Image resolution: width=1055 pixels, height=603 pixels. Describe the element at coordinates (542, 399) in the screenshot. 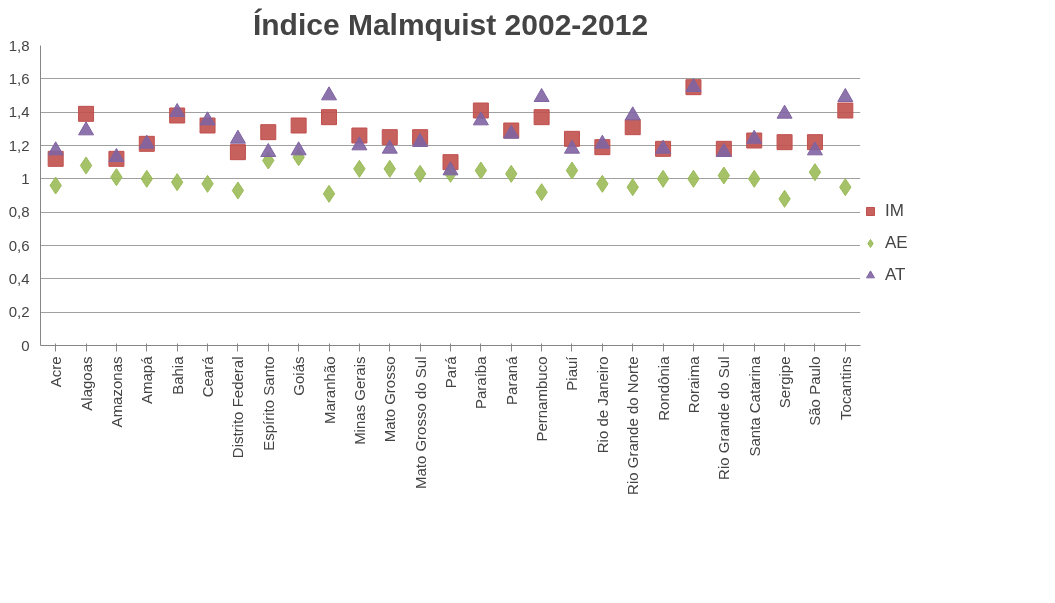

I see `x-tick-label: Pernambuco` at that location.